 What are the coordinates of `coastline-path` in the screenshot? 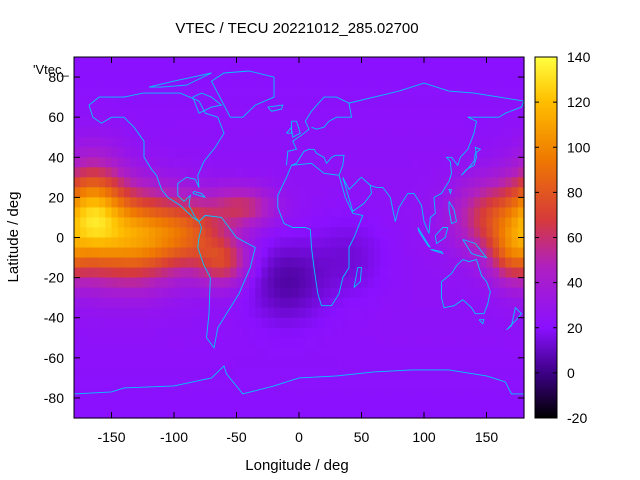 It's located at (298, 380).